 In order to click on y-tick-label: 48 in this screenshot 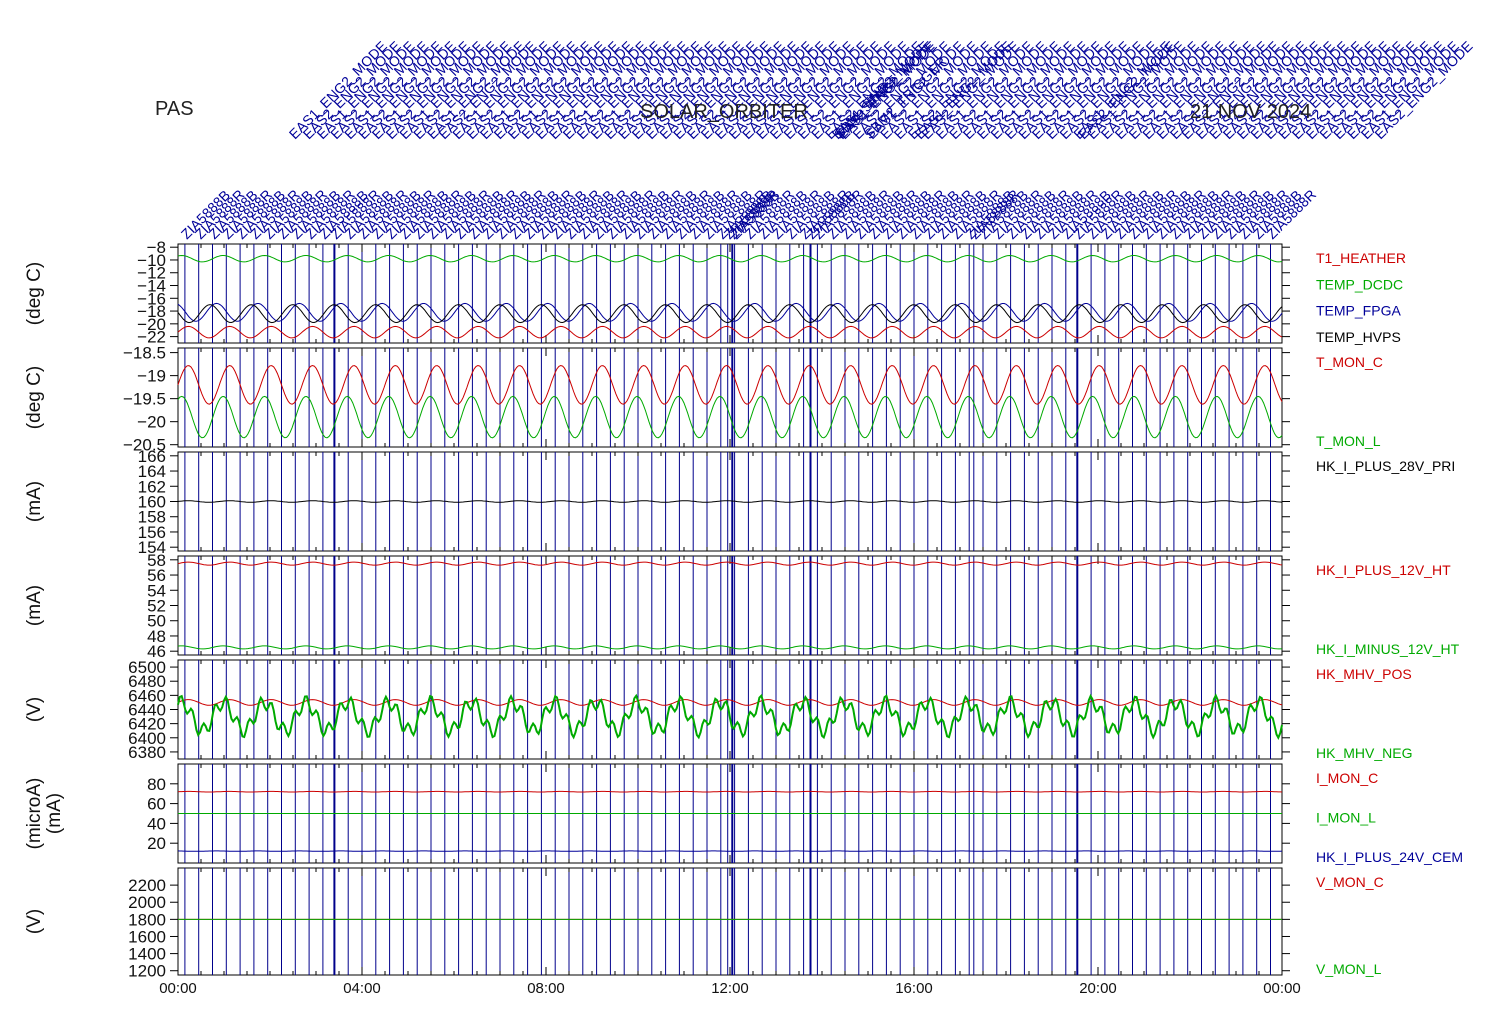, I will do `click(156, 636)`.